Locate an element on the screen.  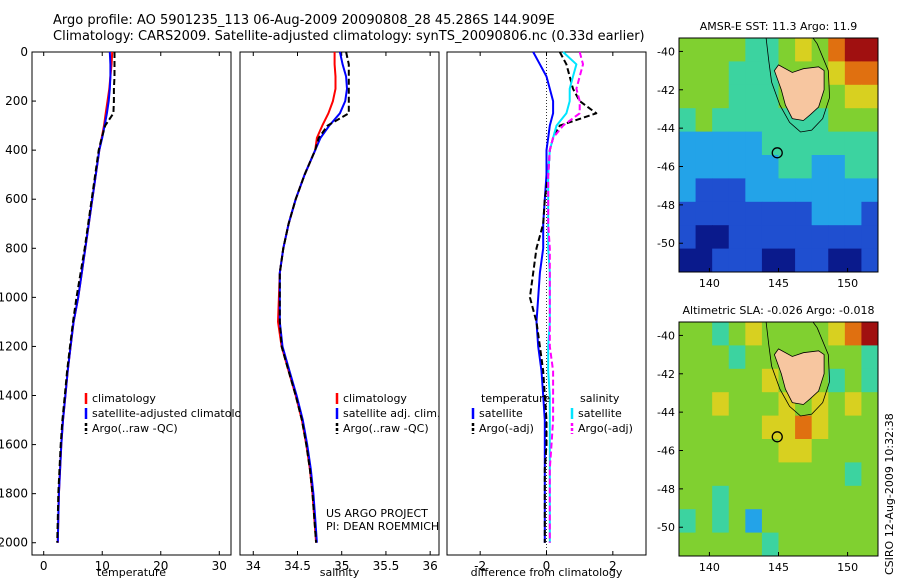
x-tick-label: 150 is located at coordinates (847, 283).